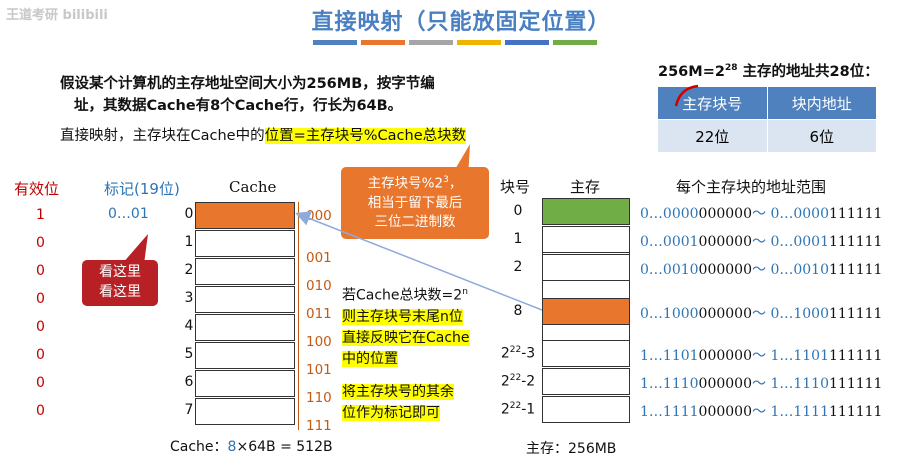 This screenshot has width=922, height=468. What do you see at coordinates (189, 410) in the screenshot?
I see `cache-line-number-7: 7` at bounding box center [189, 410].